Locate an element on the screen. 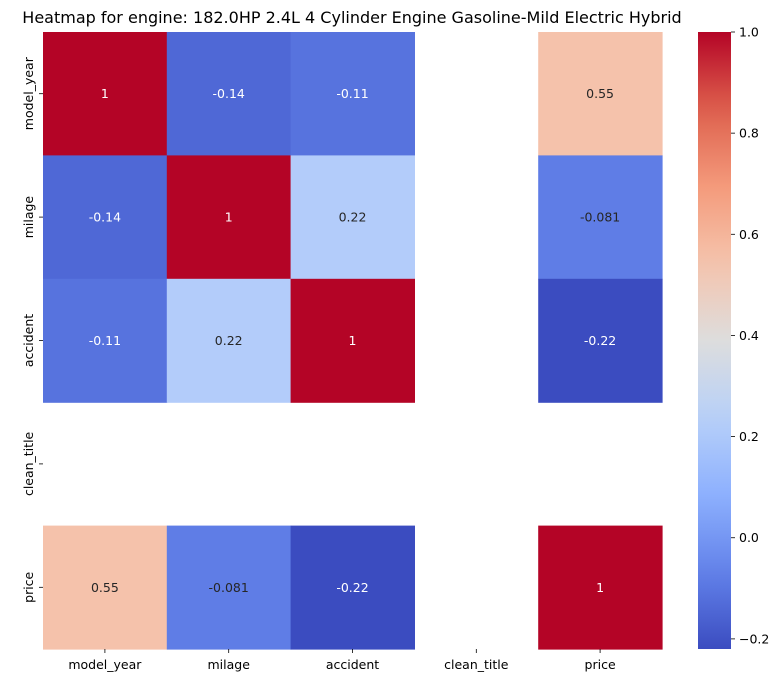  colorbar-ticks: −0.2 0.0 0.2 0.4 0.6 0.8 1.0 is located at coordinates (750, 335).